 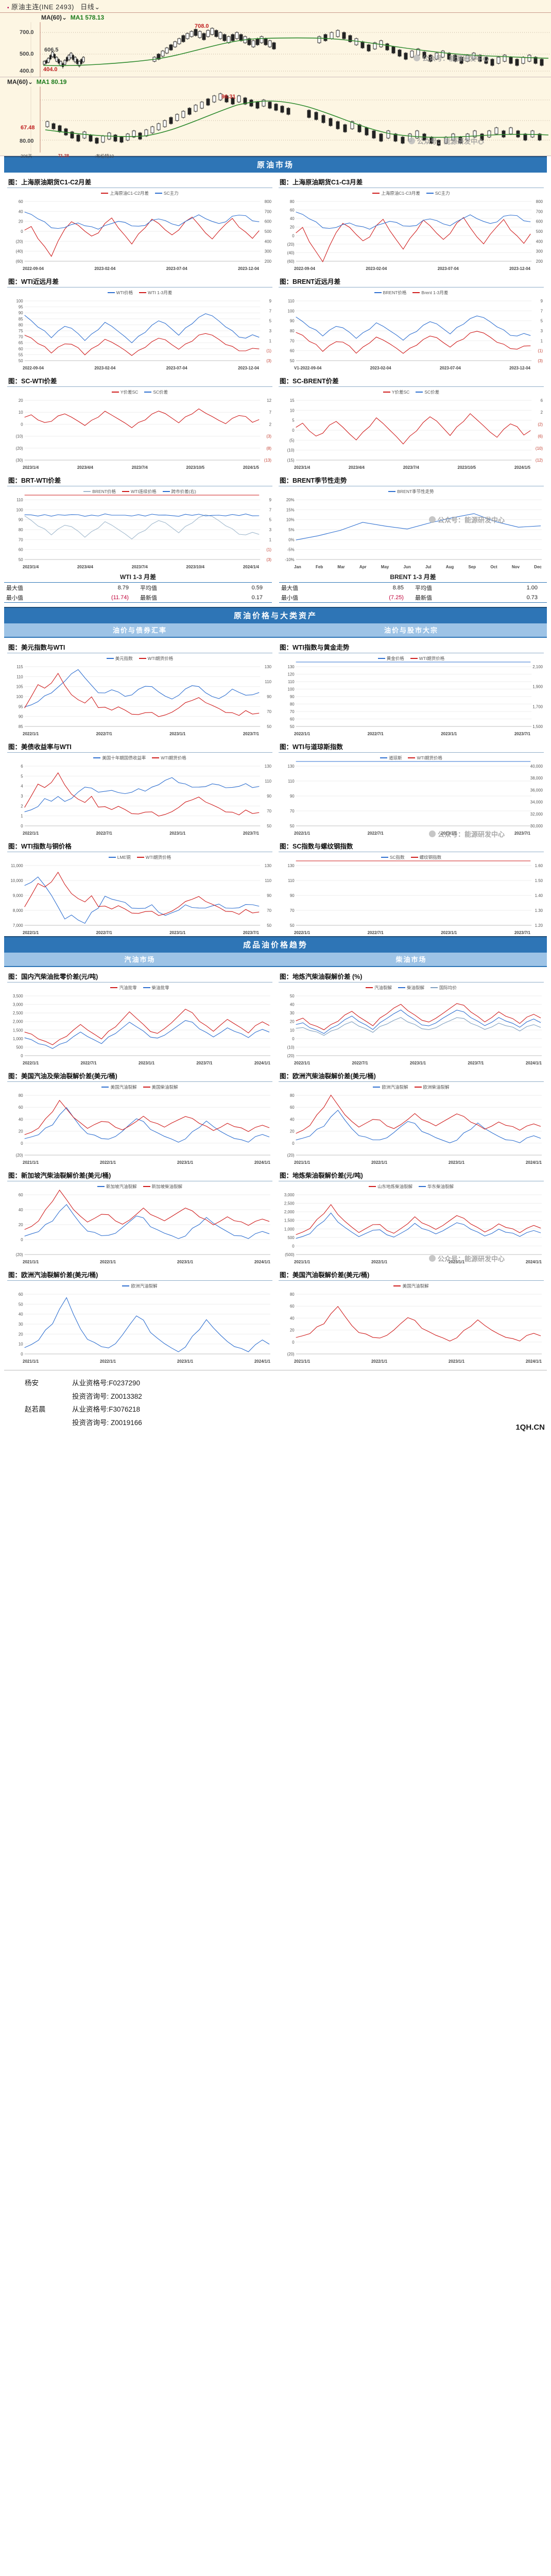 What do you see at coordinates (289, 1229) in the screenshot?
I see `svg-text: 1,000` at bounding box center [289, 1229].